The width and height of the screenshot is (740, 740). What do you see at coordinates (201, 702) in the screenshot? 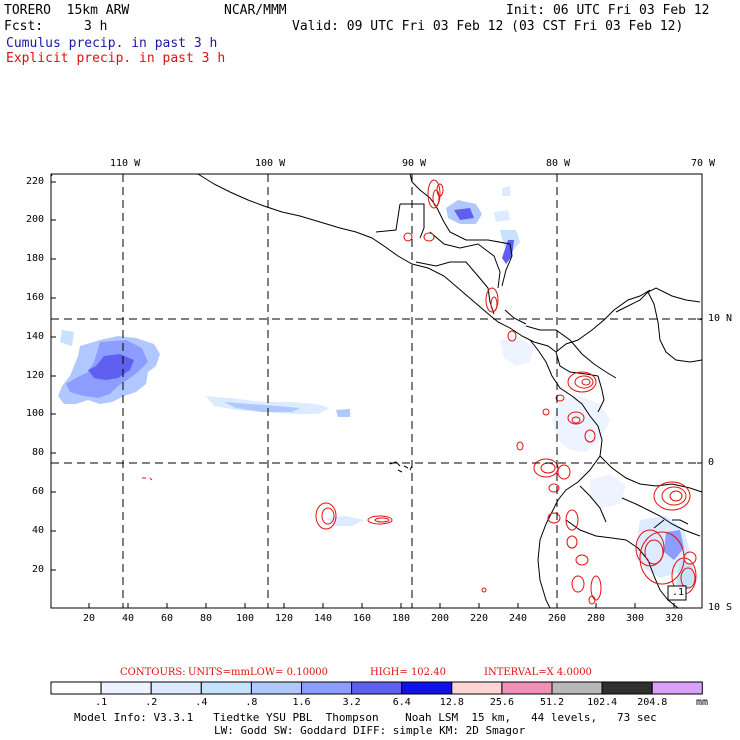
I see `colorbar-tick-label: .4` at bounding box center [201, 702].